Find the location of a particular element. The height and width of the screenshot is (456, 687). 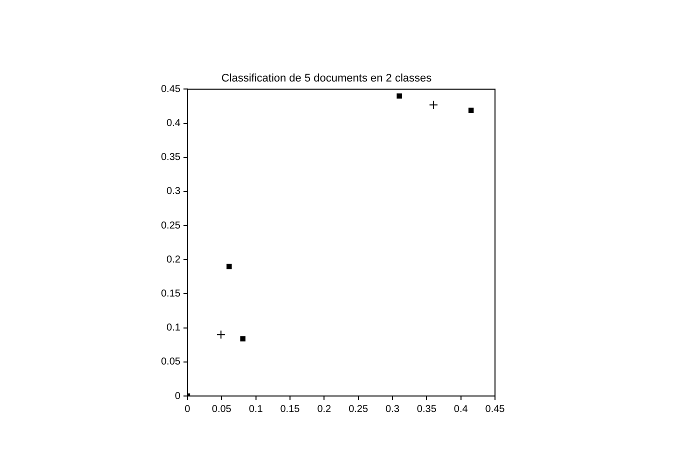

y-tick-label: 0.35 is located at coordinates (170, 158).